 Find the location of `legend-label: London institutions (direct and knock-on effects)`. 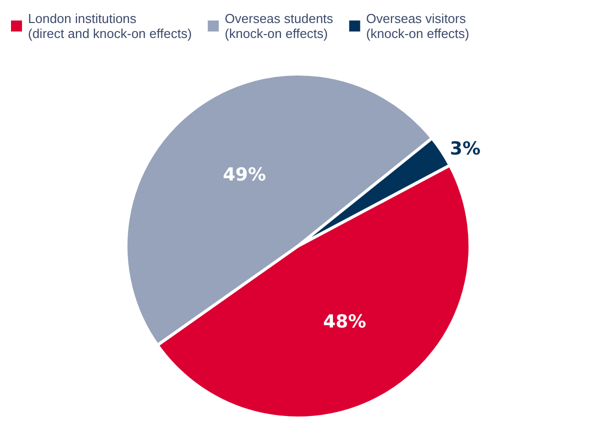

legend-label: London institutions (direct and knock-on effects) is located at coordinates (110, 26).